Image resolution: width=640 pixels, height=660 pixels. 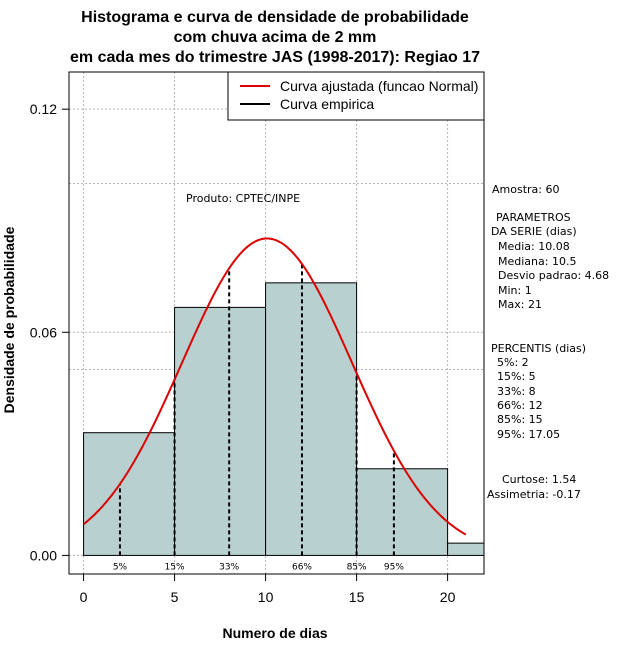 What do you see at coordinates (520, 419) in the screenshot?
I see `percentile-85: 85%: 15` at bounding box center [520, 419].